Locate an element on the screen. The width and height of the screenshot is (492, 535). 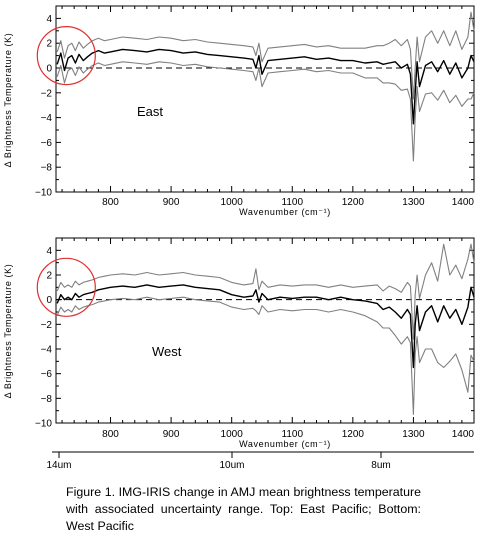
um-tick-label: 10um is located at coordinates (231, 465).